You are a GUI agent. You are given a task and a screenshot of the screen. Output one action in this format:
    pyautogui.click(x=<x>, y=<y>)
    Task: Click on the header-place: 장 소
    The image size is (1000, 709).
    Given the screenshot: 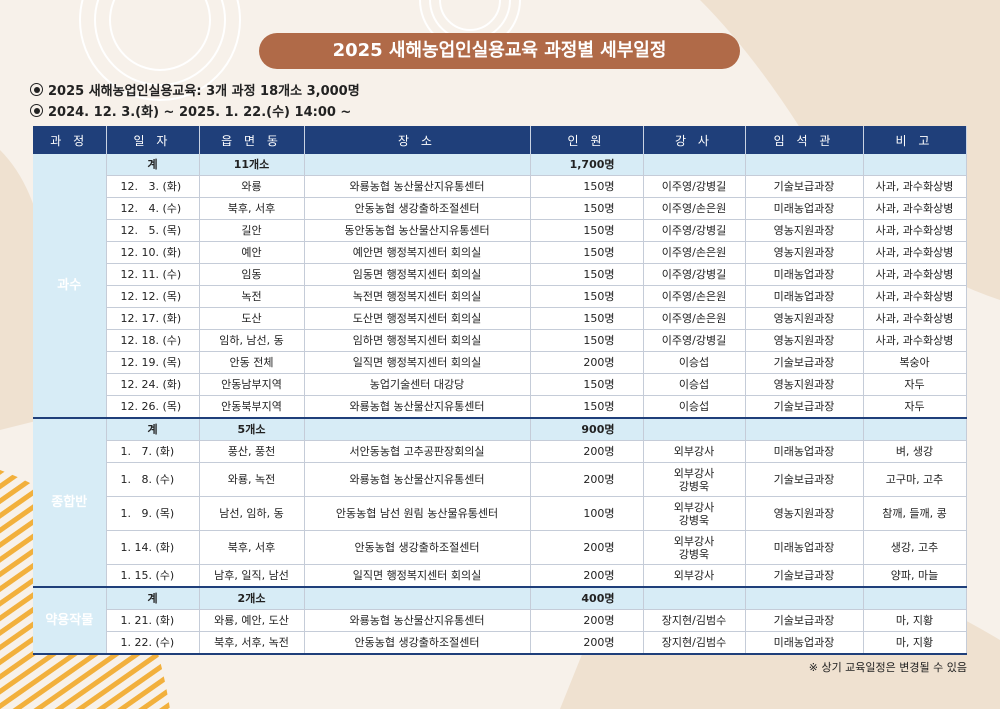 What is the action you would take?
    pyautogui.click(x=417, y=140)
    